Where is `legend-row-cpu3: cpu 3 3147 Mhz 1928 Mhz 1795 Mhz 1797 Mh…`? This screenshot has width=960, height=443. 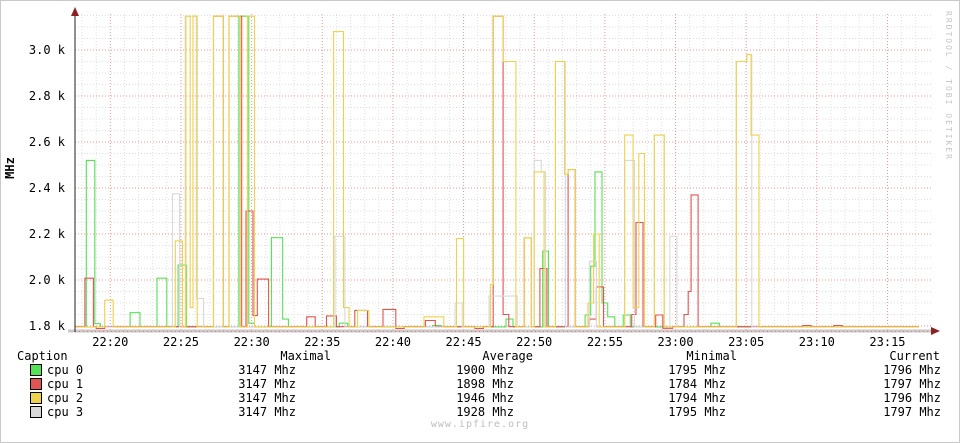
legend-row-cpu3: cpu 3 3147 Mhz 1928 Mhz 1795 Mhz 1797 Mh… is located at coordinates (480, 412).